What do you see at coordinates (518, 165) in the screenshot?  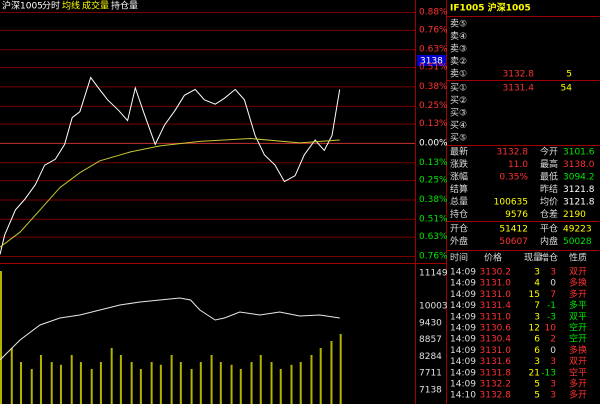 I see `stat-value: 11.0` at bounding box center [518, 165].